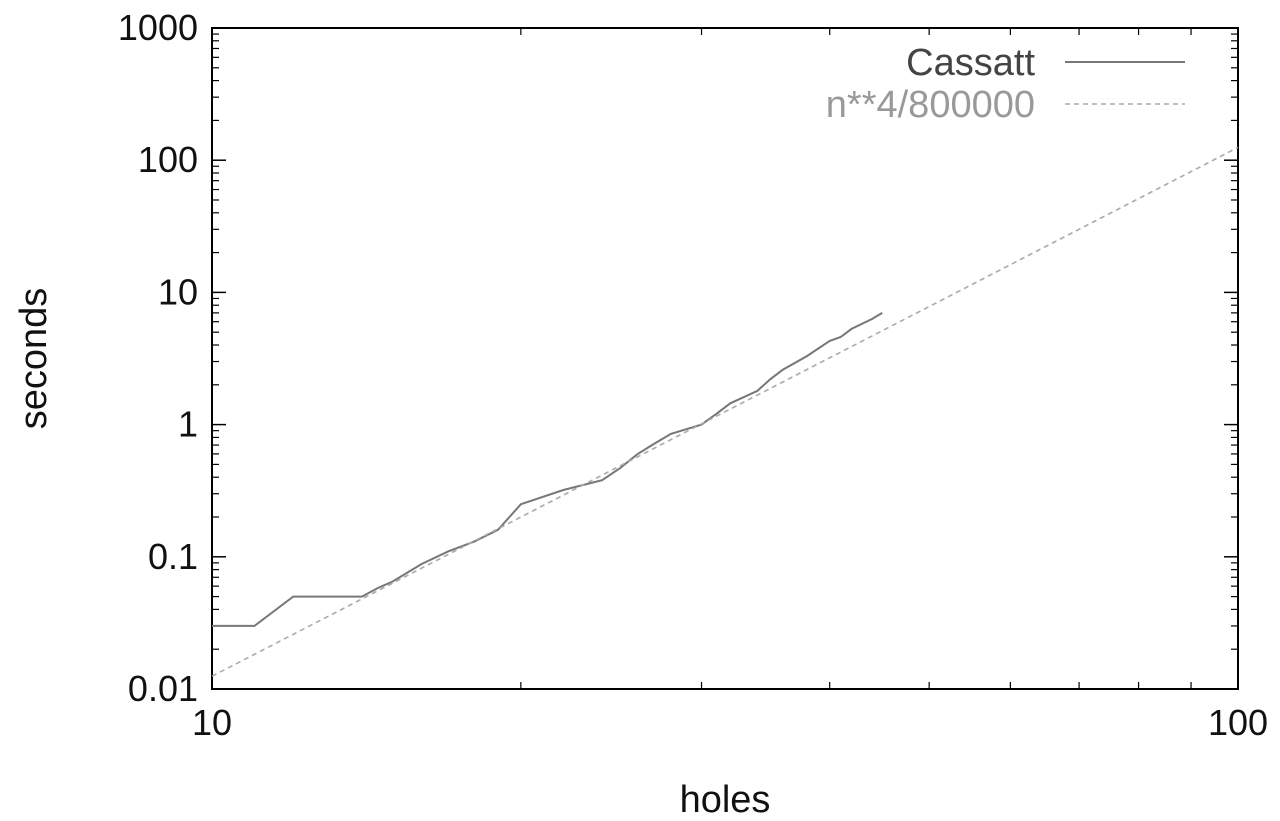  Describe the element at coordinates (163, 688) in the screenshot. I see `y-tick-label: 0.01` at that location.